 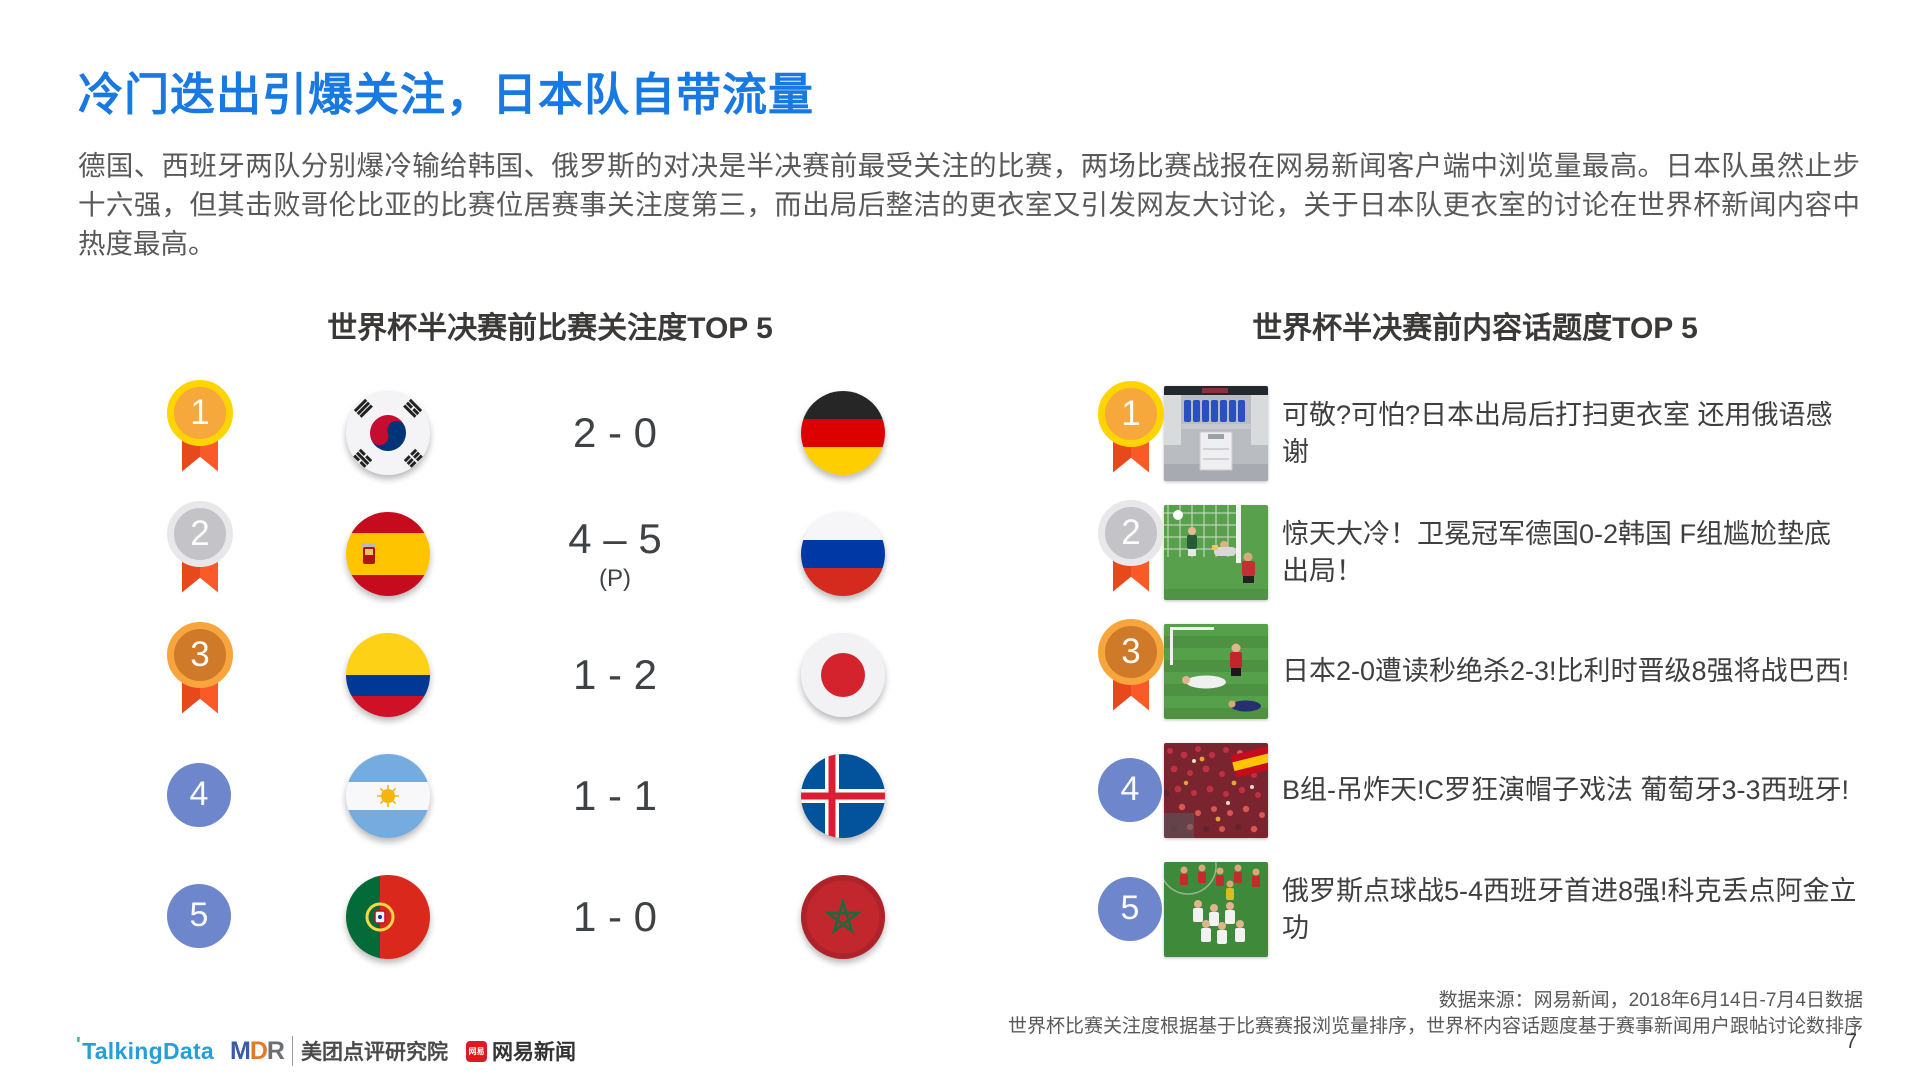 I want to click on match-score: 4 – 5, so click(x=615, y=538).